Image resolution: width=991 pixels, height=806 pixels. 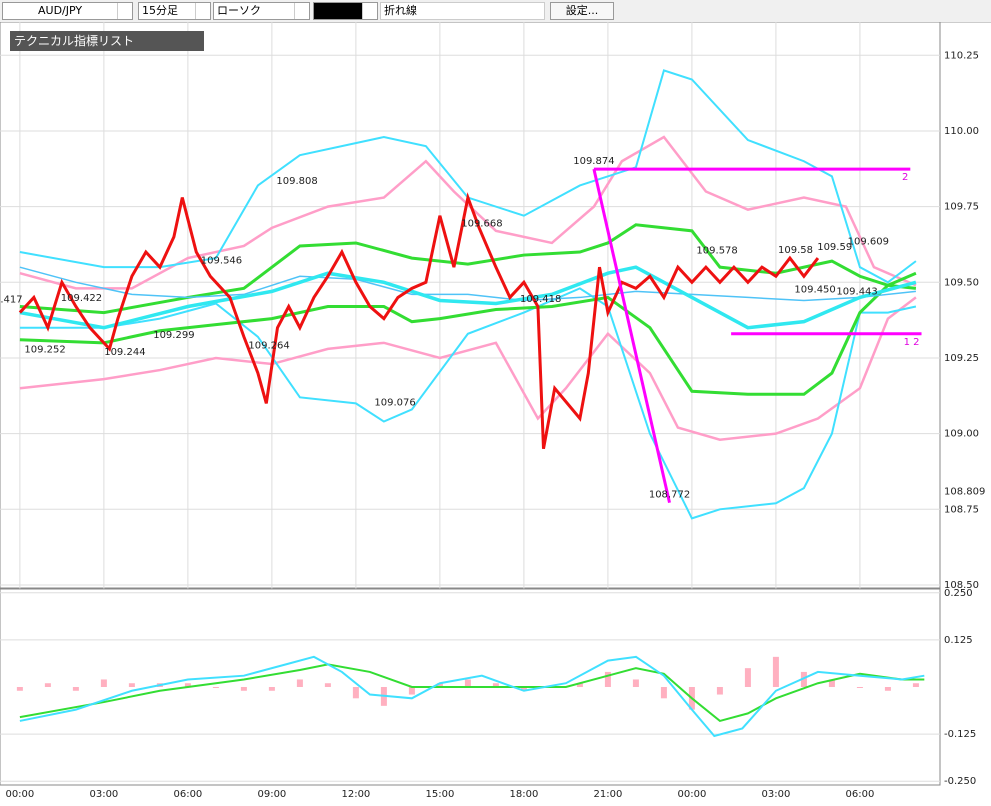 I want to click on price-label: 109.59, so click(x=834, y=247).